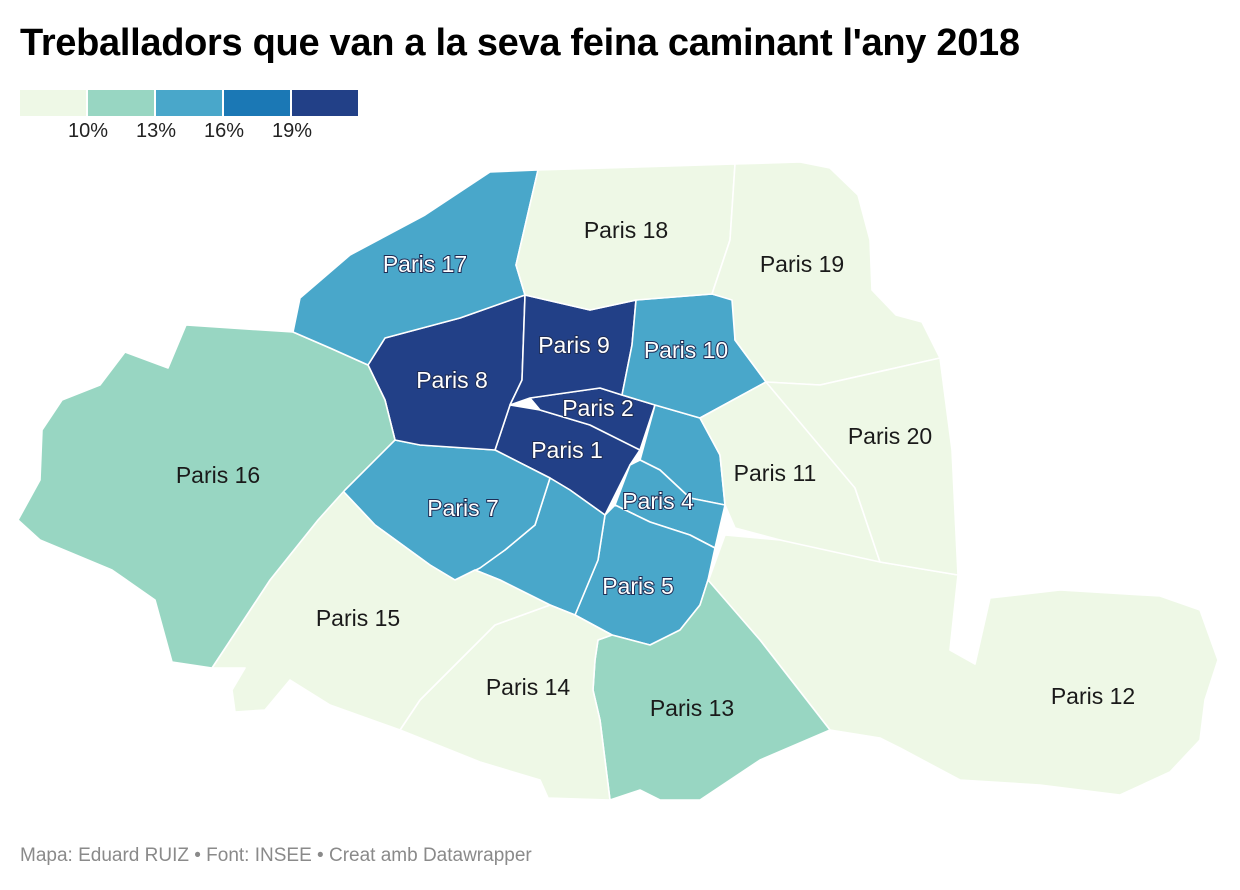 This screenshot has height=890, width=1240. Describe the element at coordinates (574, 345) in the screenshot. I see `district-label-paris-9: Paris 9` at that location.